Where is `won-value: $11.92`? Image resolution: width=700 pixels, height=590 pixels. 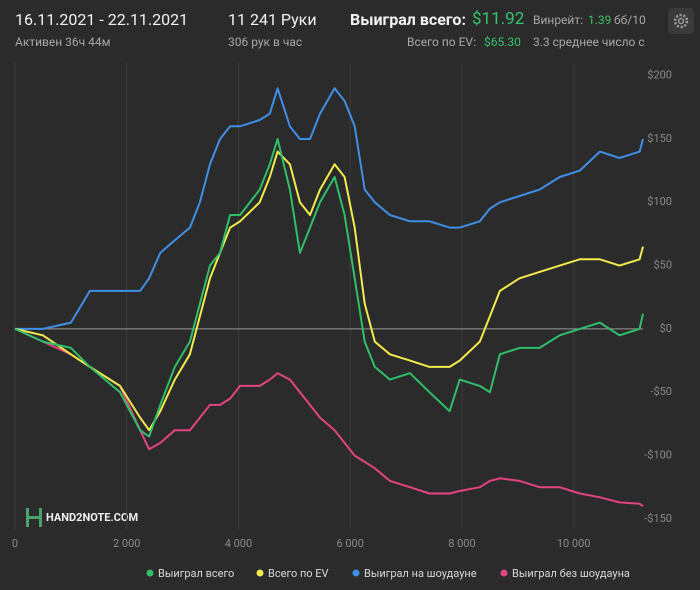 won-value: $11.92 is located at coordinates (498, 19).